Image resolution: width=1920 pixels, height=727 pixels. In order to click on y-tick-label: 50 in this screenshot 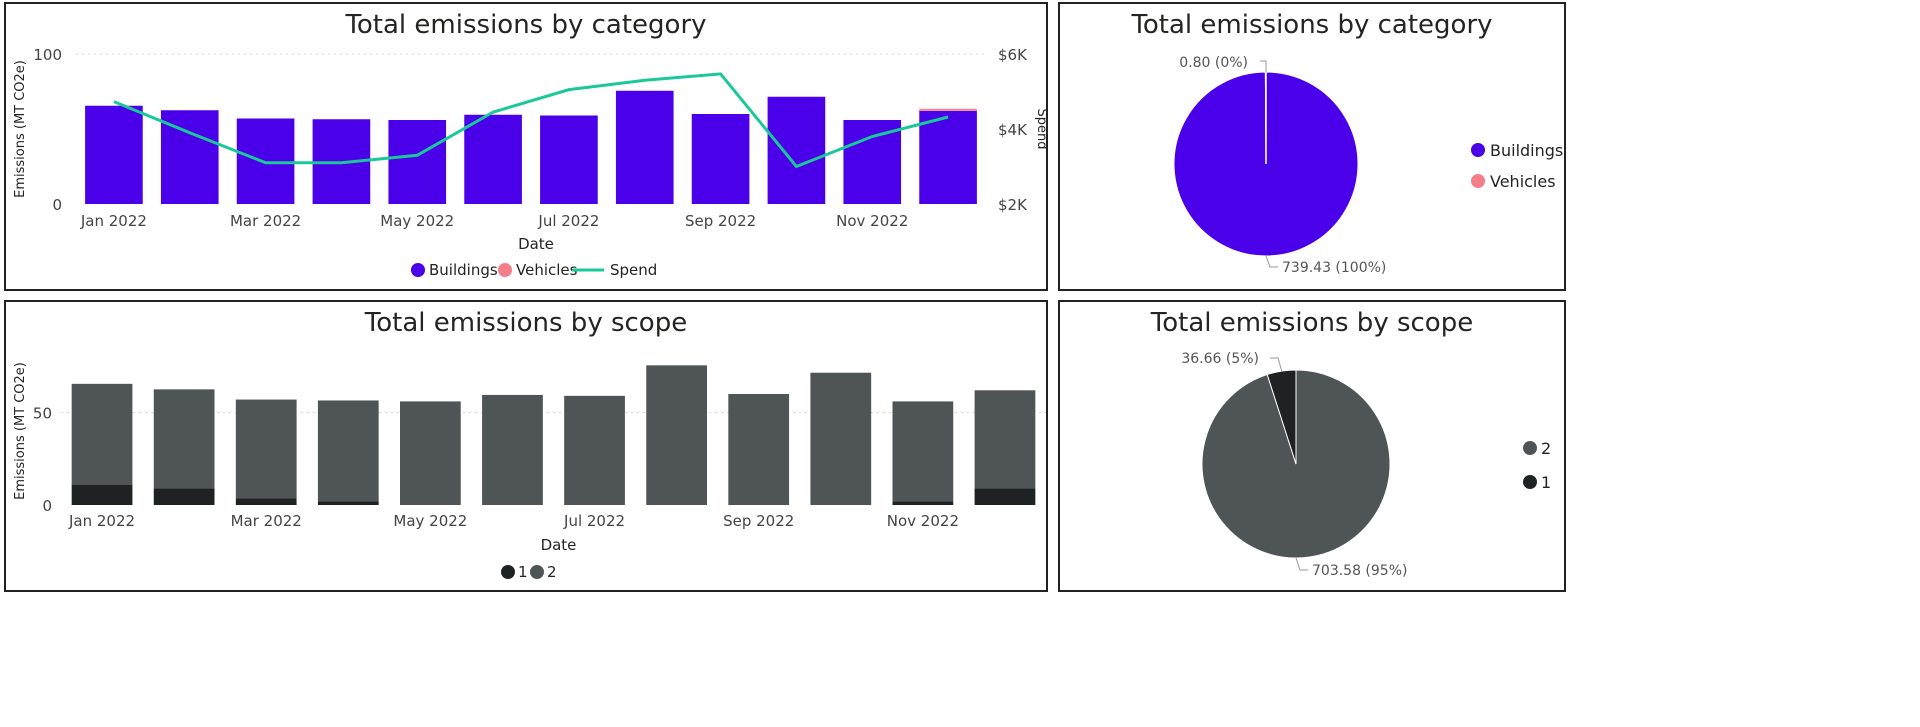, I will do `click(42, 414)`.